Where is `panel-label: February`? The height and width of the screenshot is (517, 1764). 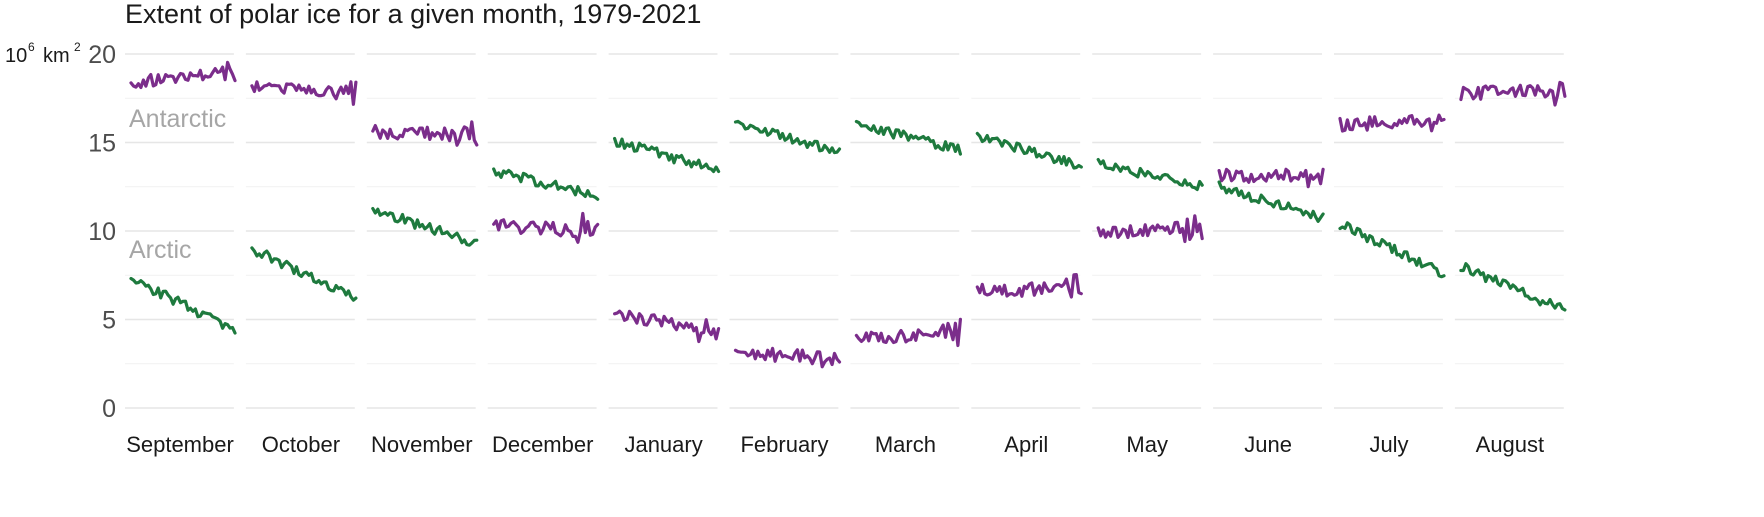
panel-label: February is located at coordinates (784, 444).